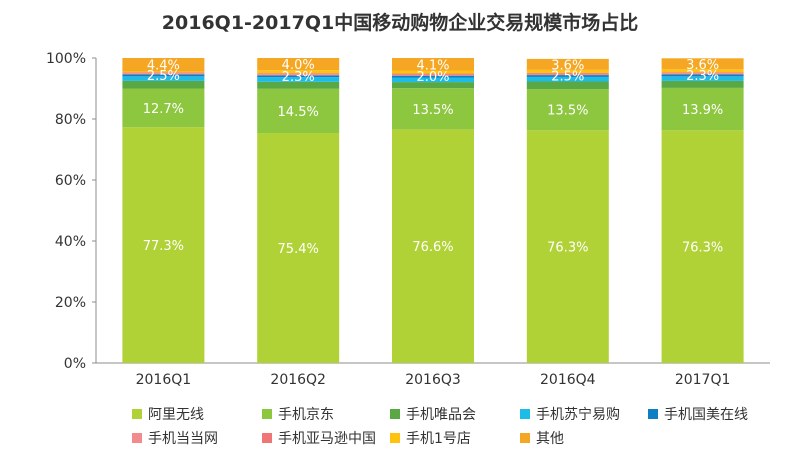  I want to click on legend-item: 手机国美在线, so click(698, 414).